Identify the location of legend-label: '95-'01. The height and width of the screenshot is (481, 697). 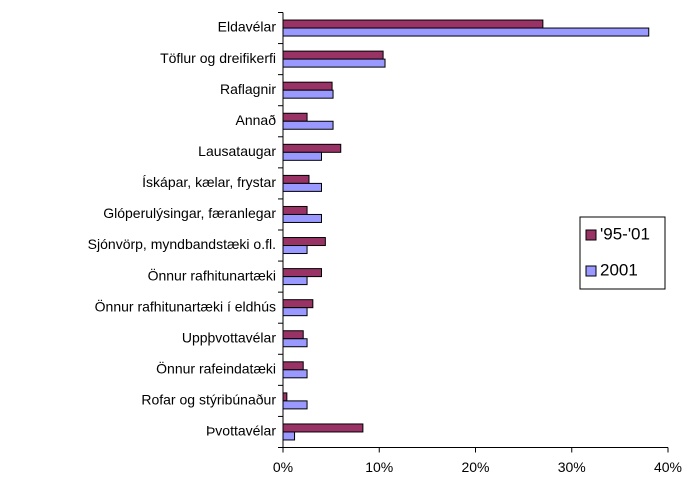
(625, 233).